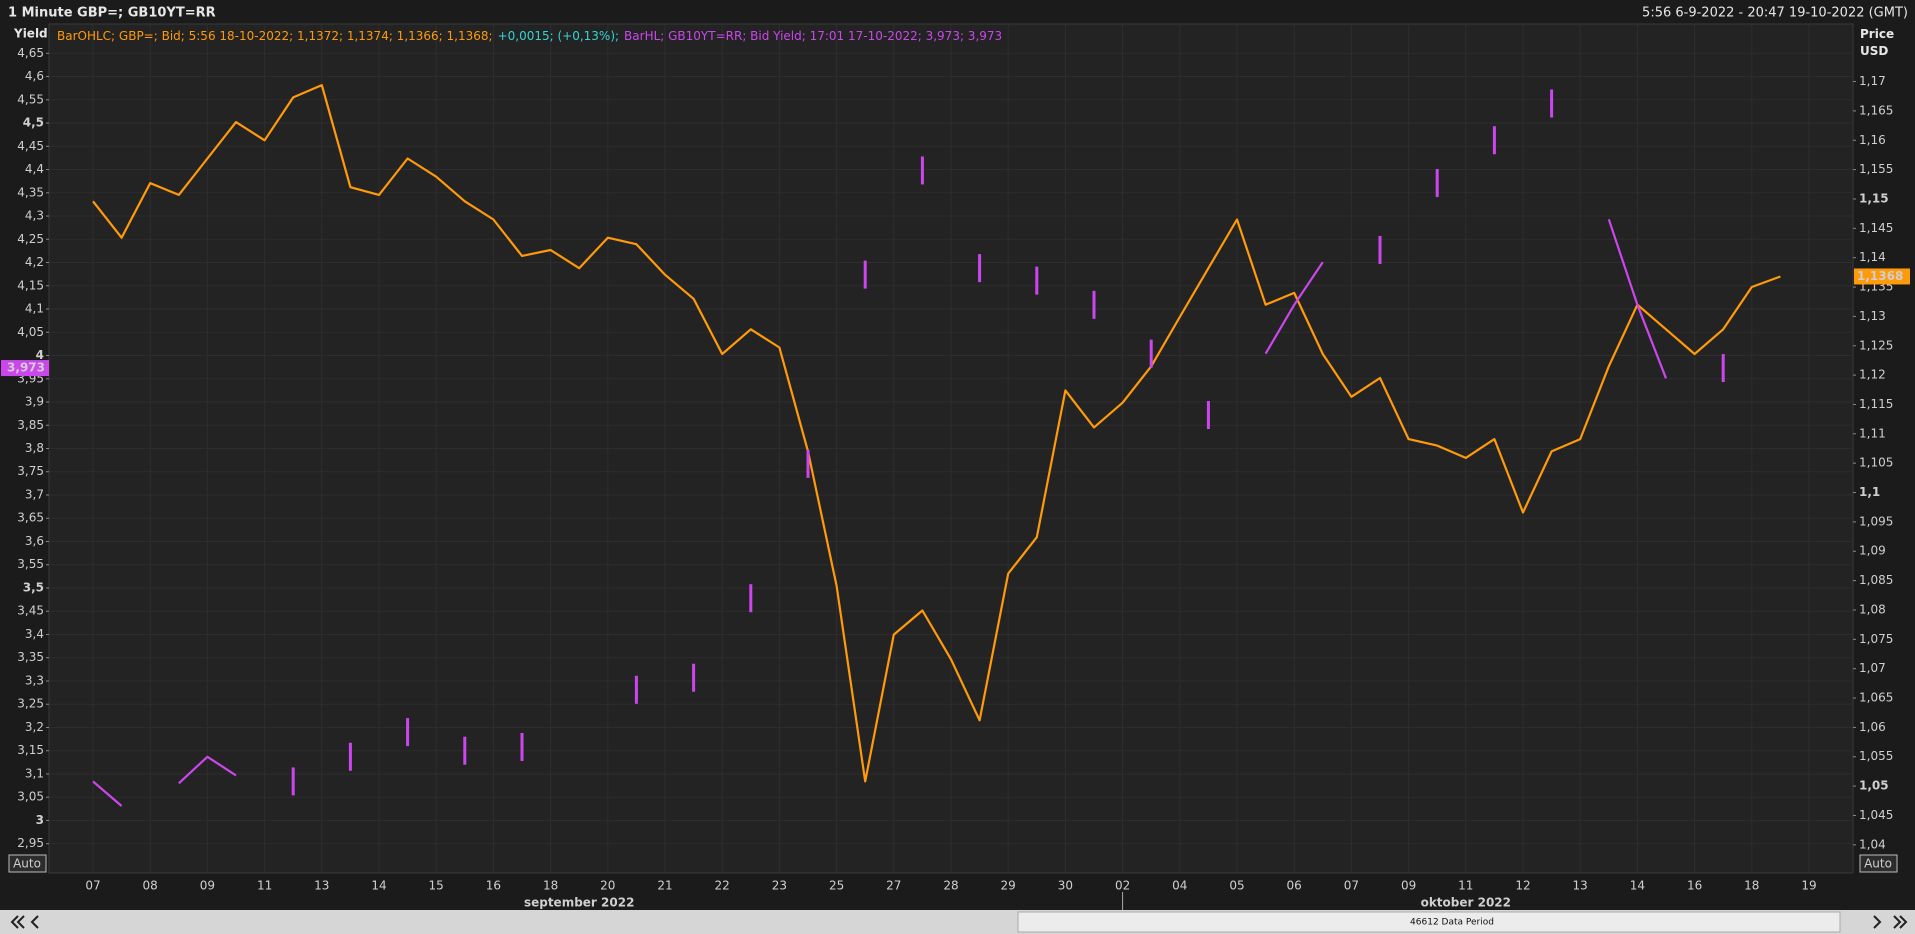  What do you see at coordinates (30, 34) in the screenshot?
I see `y-axis-label: Yield` at bounding box center [30, 34].